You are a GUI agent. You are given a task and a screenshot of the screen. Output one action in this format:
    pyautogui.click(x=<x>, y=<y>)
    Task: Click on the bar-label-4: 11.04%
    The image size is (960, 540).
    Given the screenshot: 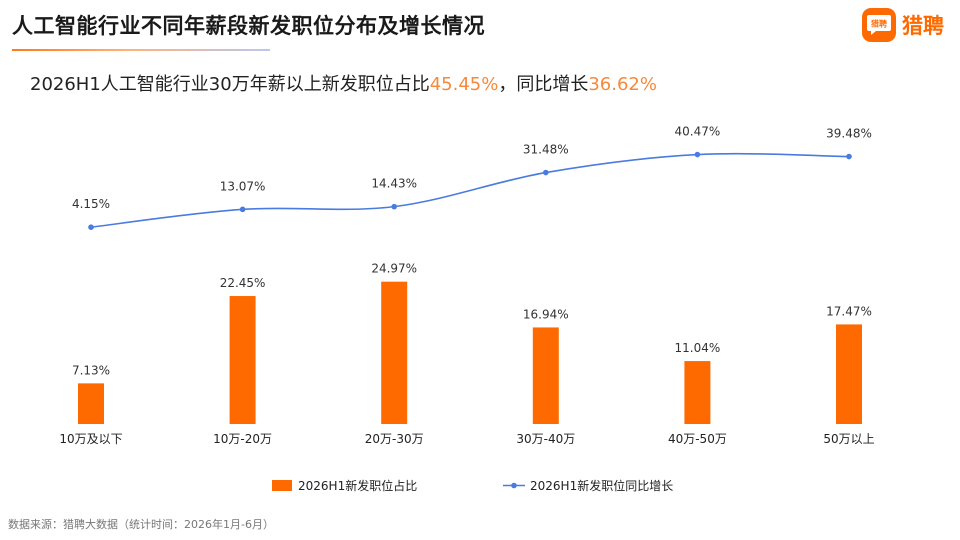 What is the action you would take?
    pyautogui.click(x=698, y=348)
    